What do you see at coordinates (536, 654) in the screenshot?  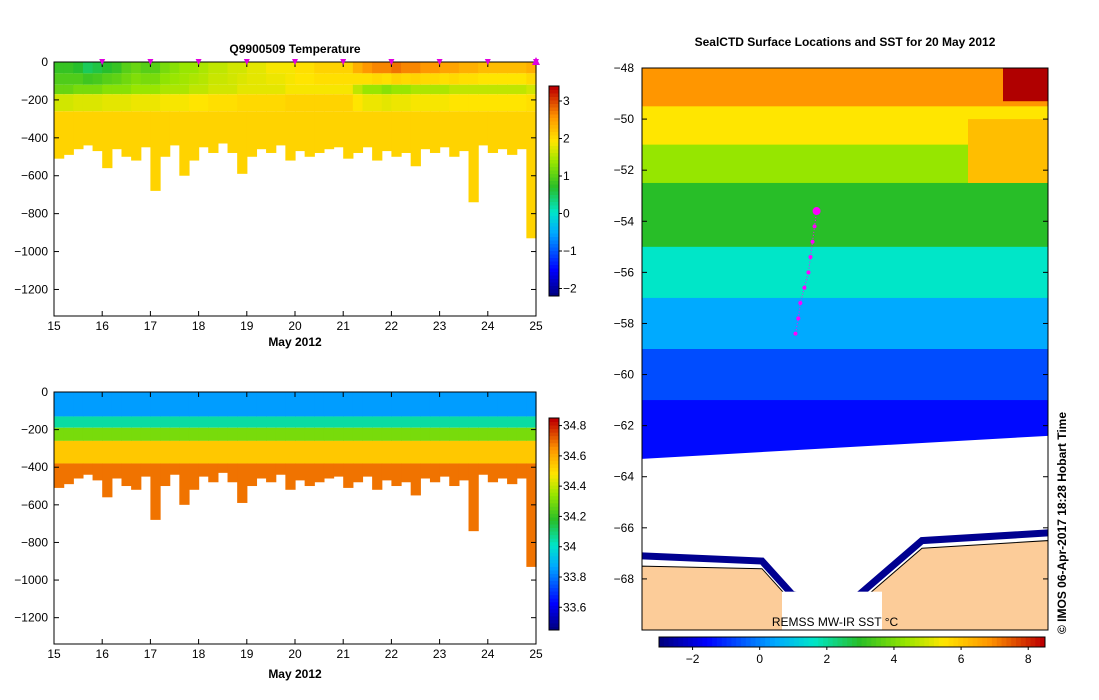 I see `salinity-x-tick-label: 25` at bounding box center [536, 654].